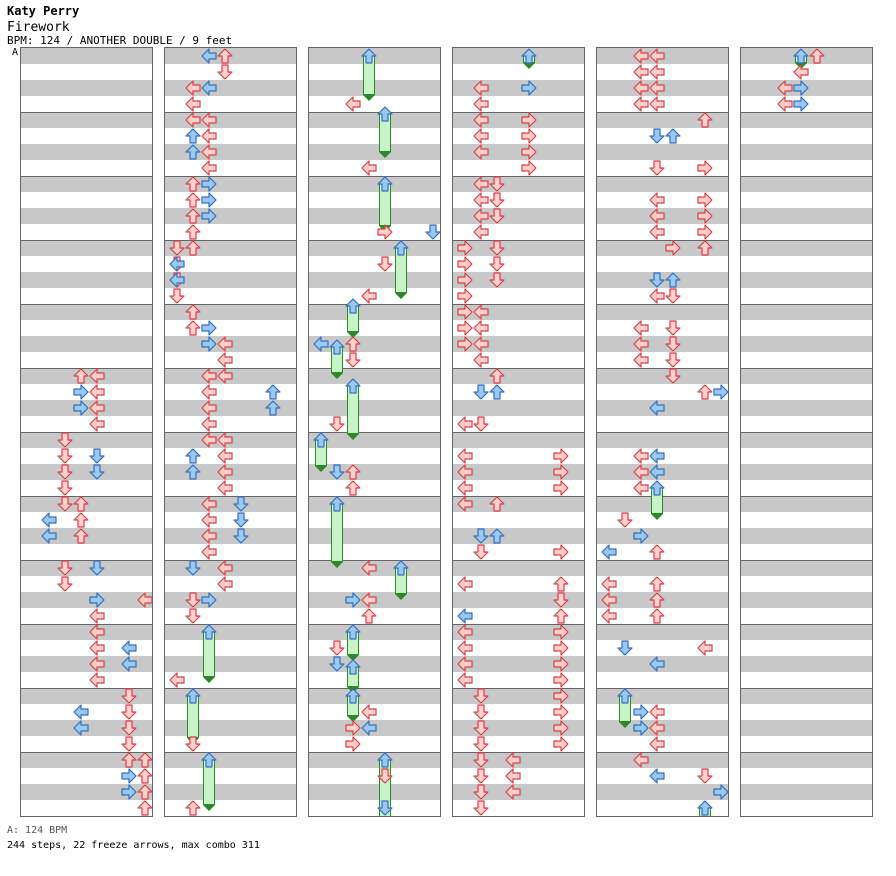 Image resolution: width=896 pixels, height=876 pixels. Describe the element at coordinates (43, 11) in the screenshot. I see `artist-name: Katy Perry` at that location.